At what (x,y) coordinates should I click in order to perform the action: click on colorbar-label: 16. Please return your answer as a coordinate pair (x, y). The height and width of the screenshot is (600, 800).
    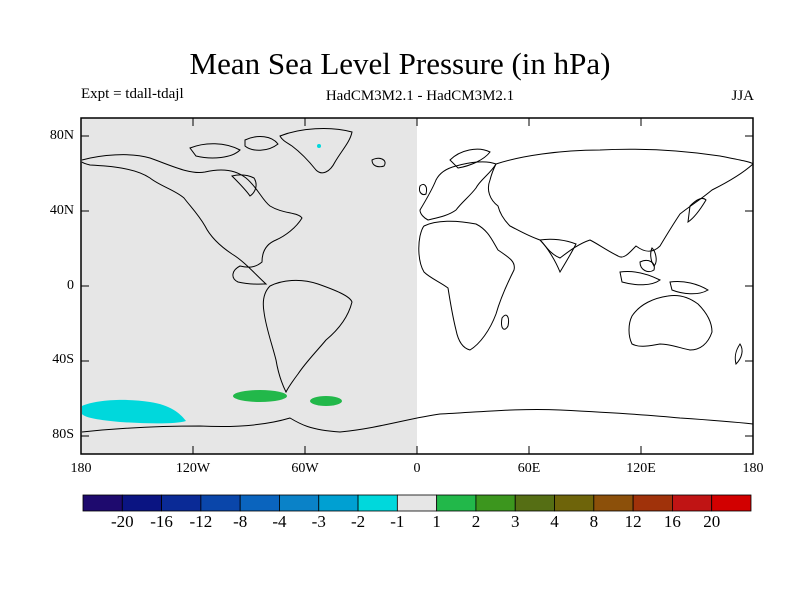
    Looking at the image, I should click on (672, 521).